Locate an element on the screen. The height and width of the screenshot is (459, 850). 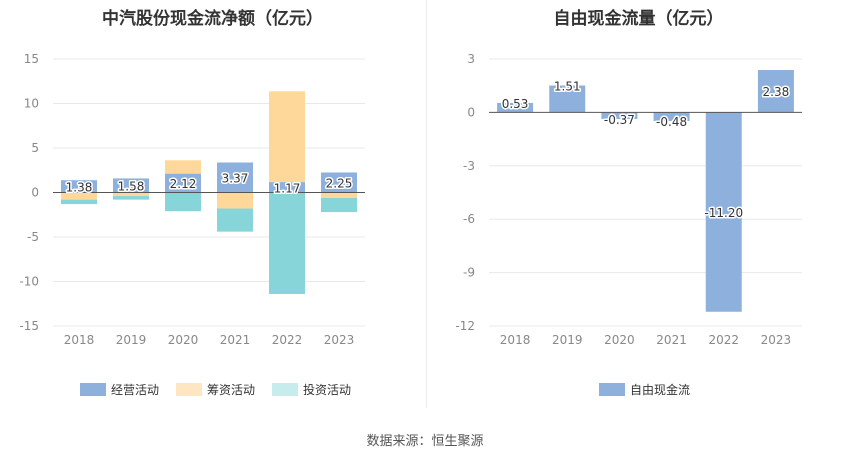
y-tick-label: -12 is located at coordinates (465, 326).